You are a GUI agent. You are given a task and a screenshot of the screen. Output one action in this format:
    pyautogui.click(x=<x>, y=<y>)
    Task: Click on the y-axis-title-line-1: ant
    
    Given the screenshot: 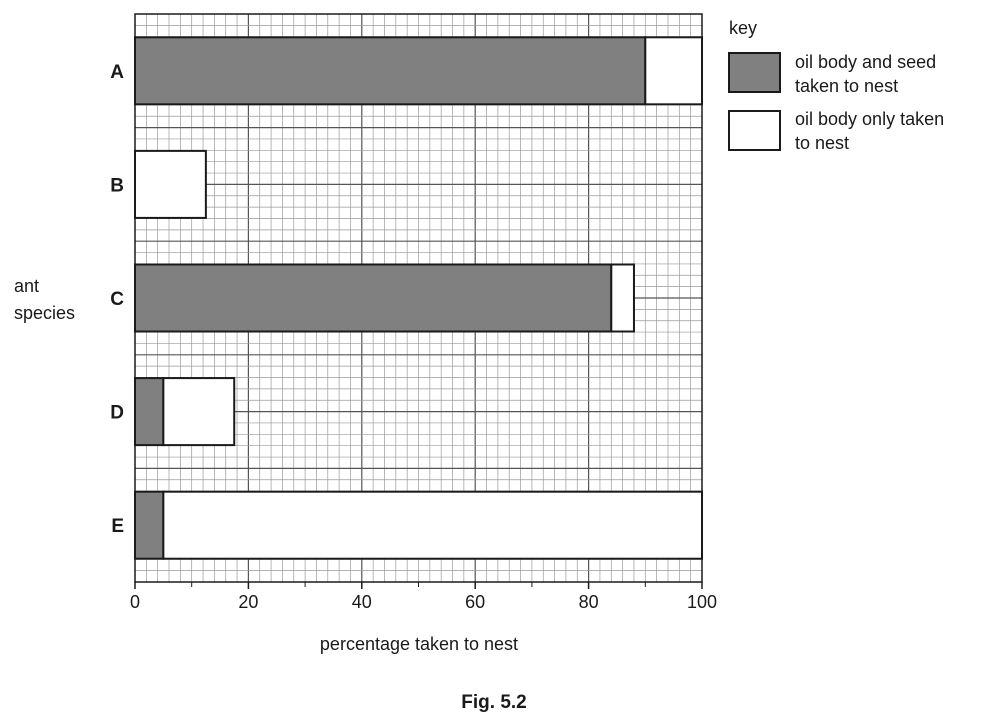 What is the action you would take?
    pyautogui.click(x=26, y=286)
    